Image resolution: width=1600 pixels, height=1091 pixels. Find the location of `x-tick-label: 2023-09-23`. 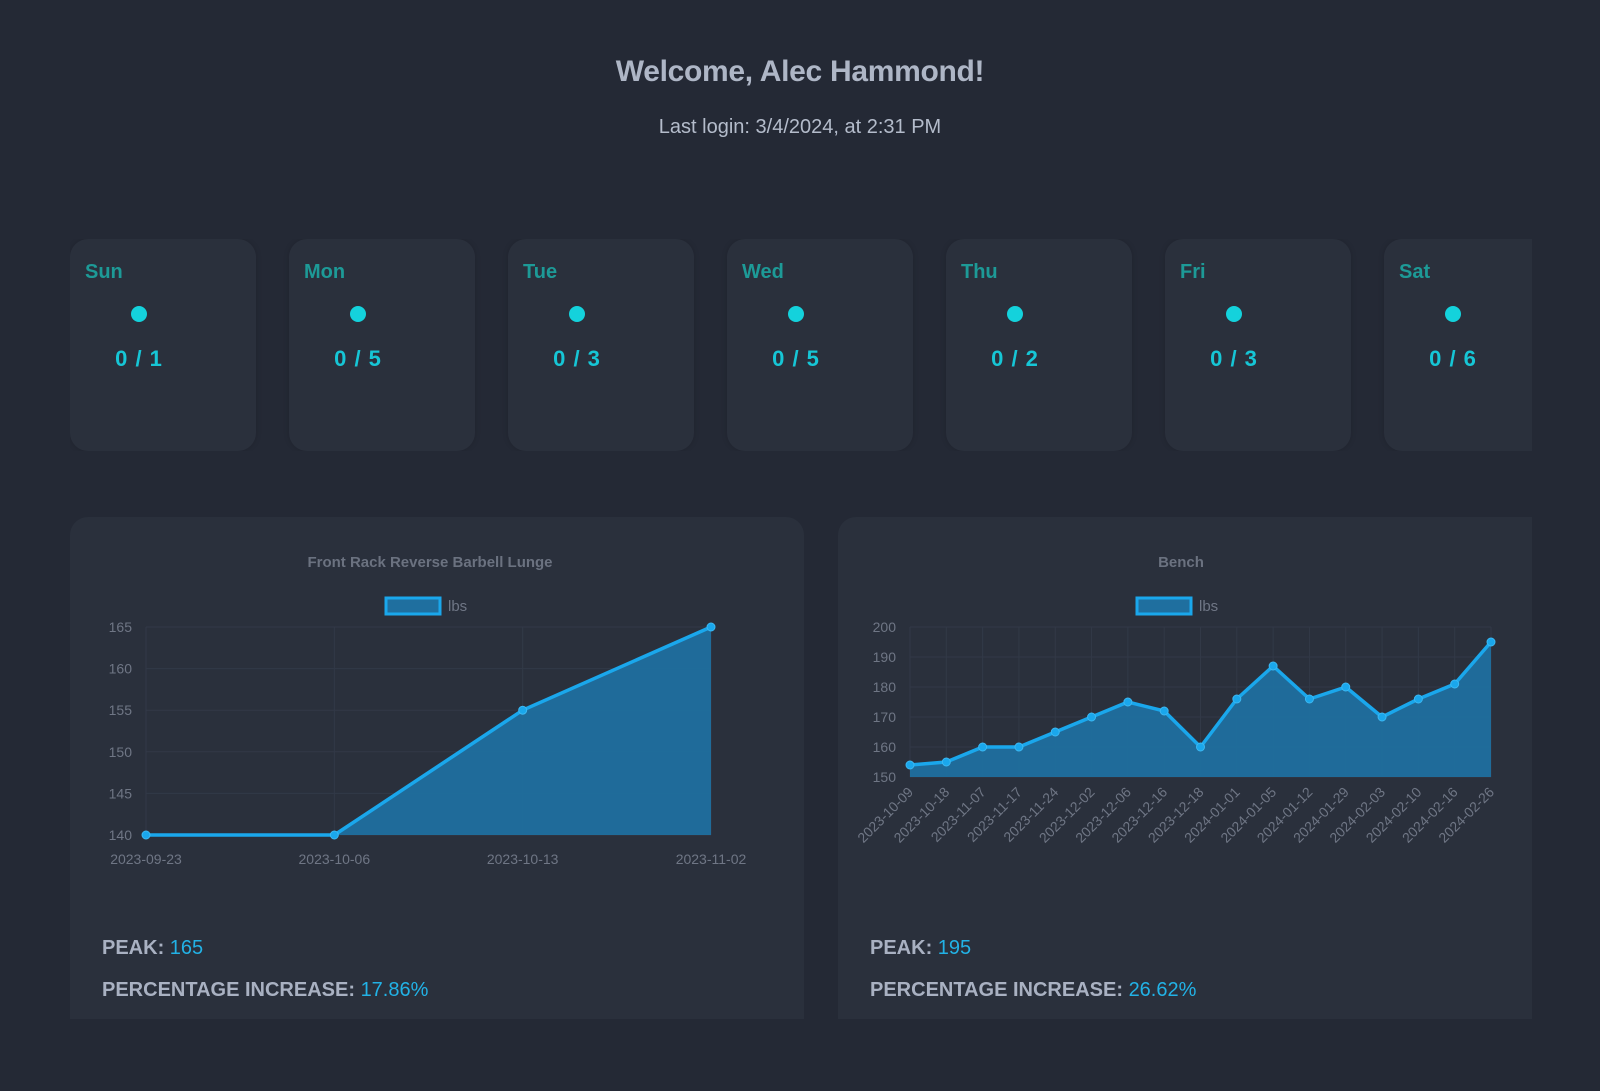

x-tick-label: 2023-09-23 is located at coordinates (146, 859).